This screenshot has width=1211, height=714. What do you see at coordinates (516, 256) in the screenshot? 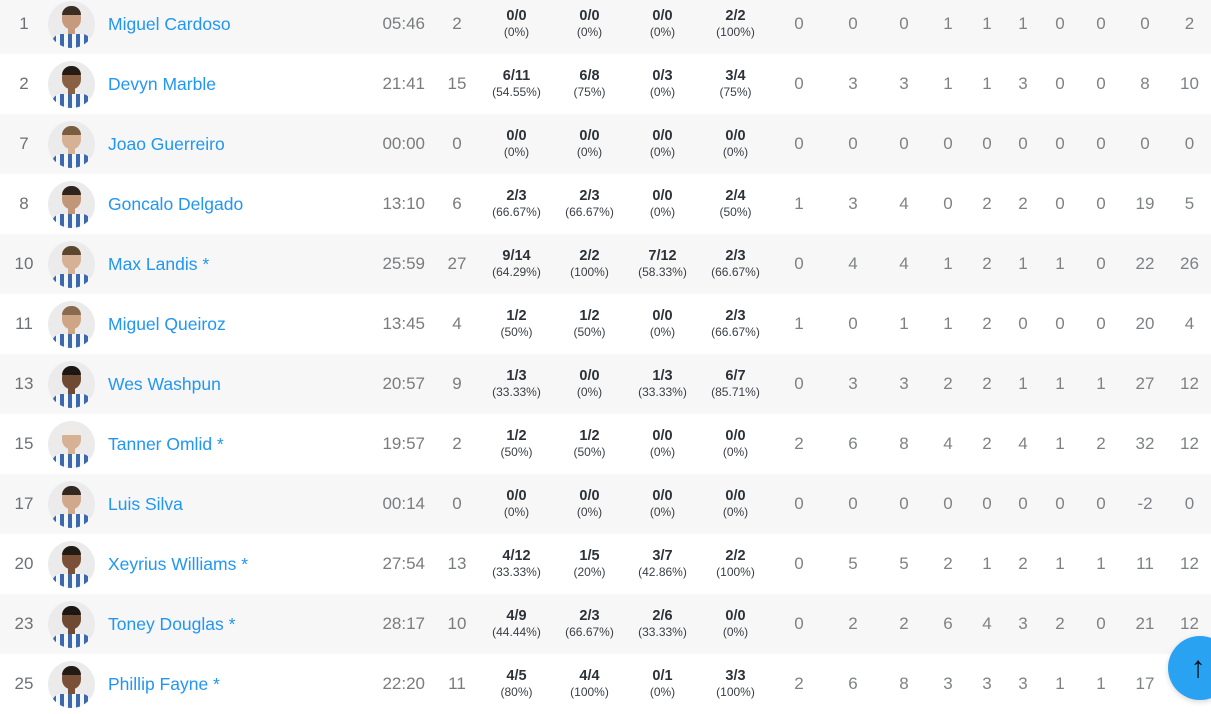
I see `fg-made-attempted: 9/14` at bounding box center [516, 256].